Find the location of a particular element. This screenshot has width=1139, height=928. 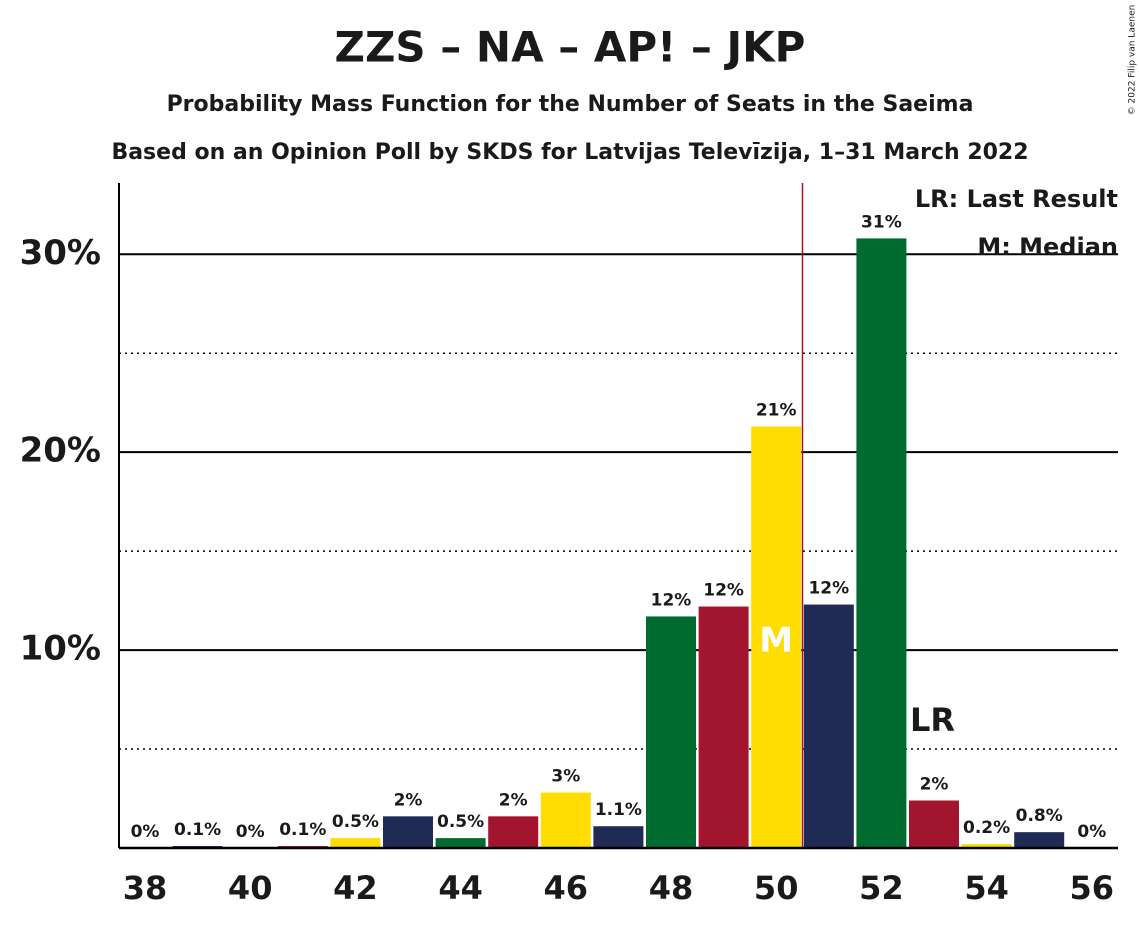

x-tick-label: 52 is located at coordinates (881, 888).